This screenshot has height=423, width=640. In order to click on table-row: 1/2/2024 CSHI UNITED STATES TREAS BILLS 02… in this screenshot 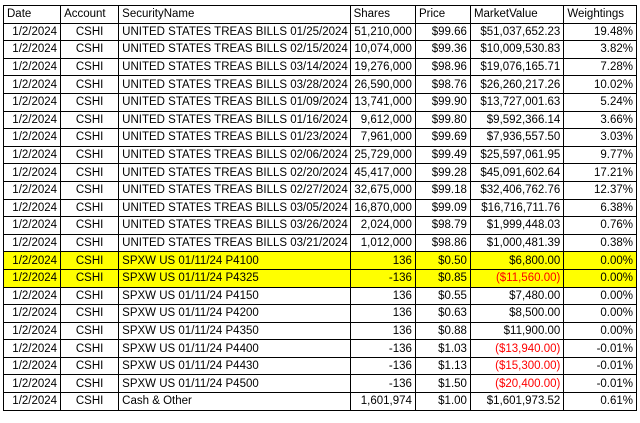, I will do `click(319, 172)`.